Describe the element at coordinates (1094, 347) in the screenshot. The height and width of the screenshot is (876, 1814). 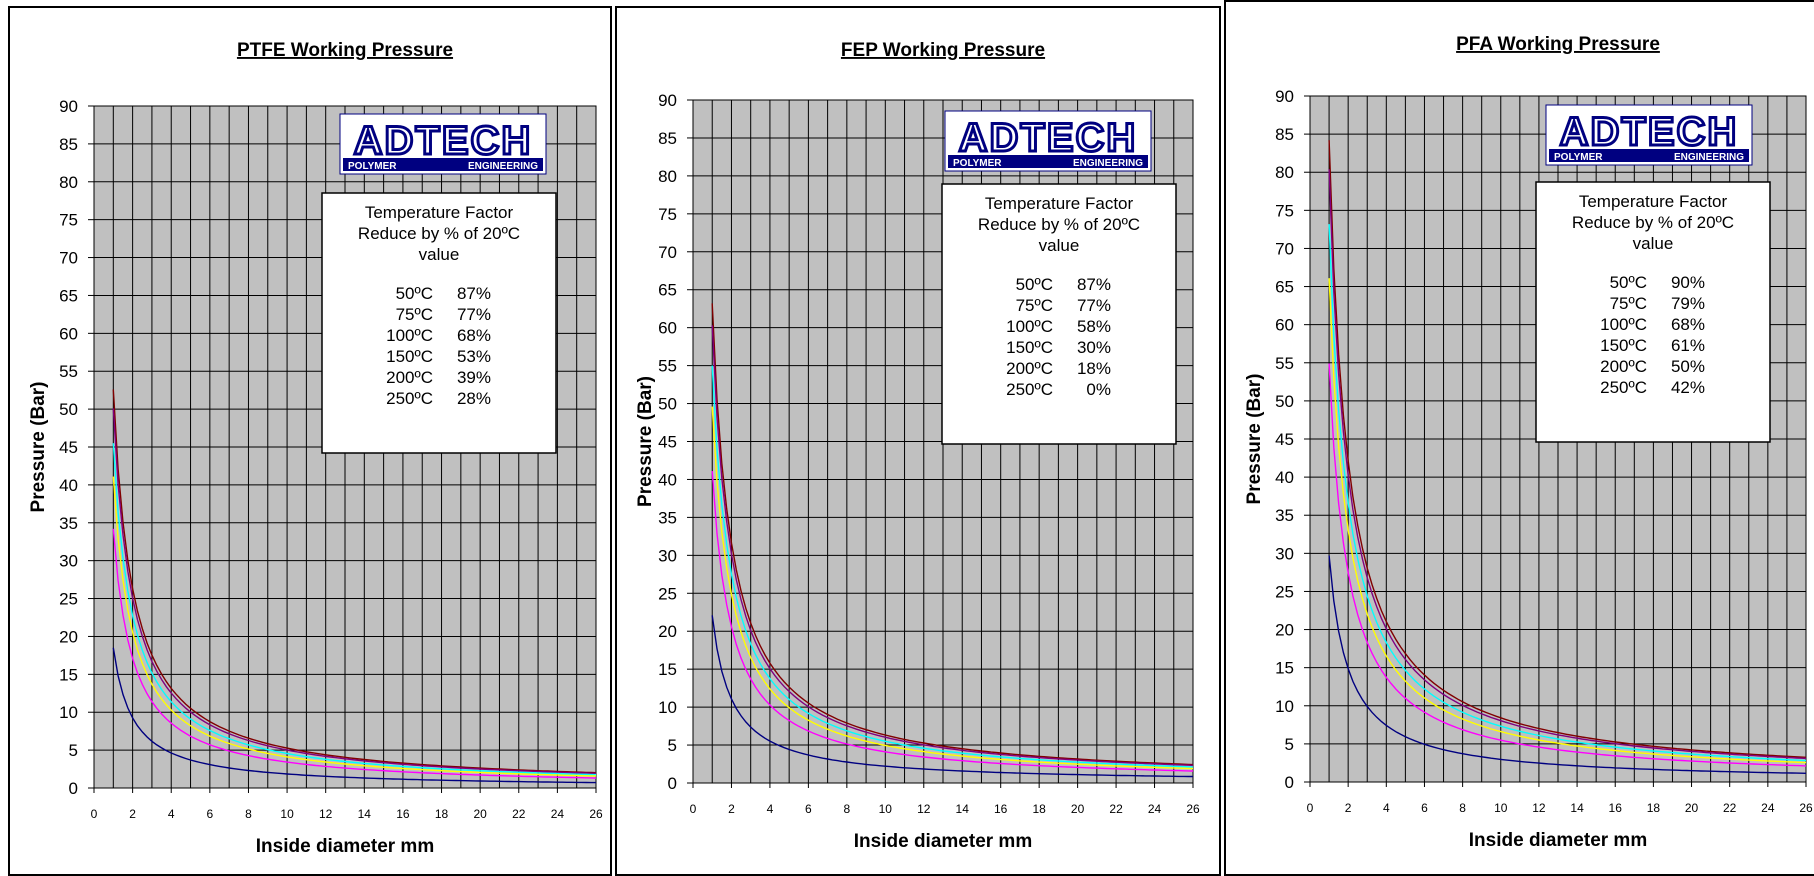
I see `temperature-row-pct: 30%` at that location.